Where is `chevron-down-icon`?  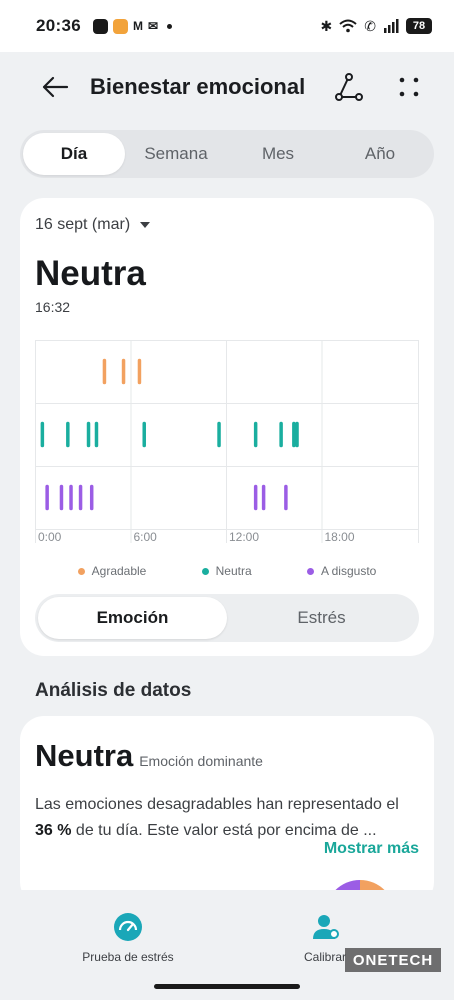 chevron-down-icon is located at coordinates (145, 225).